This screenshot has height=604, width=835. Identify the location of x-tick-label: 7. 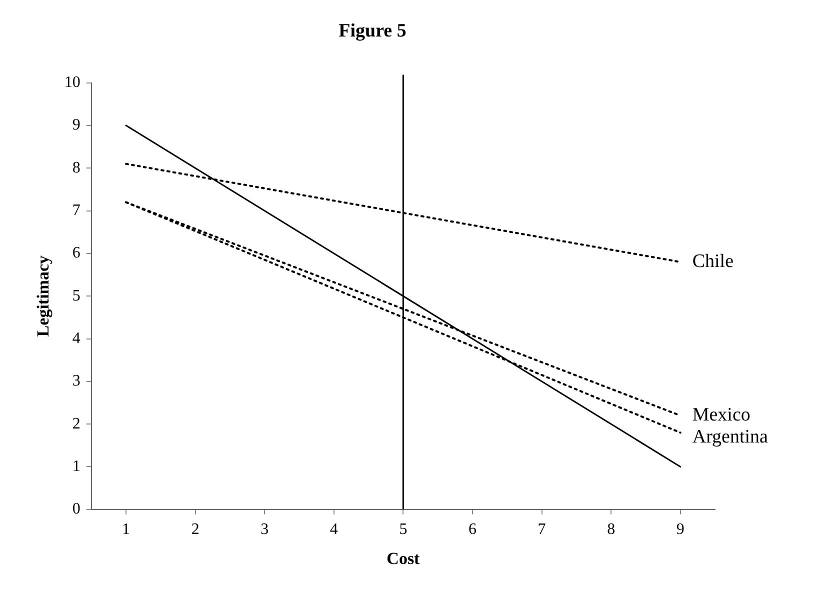
(542, 529).